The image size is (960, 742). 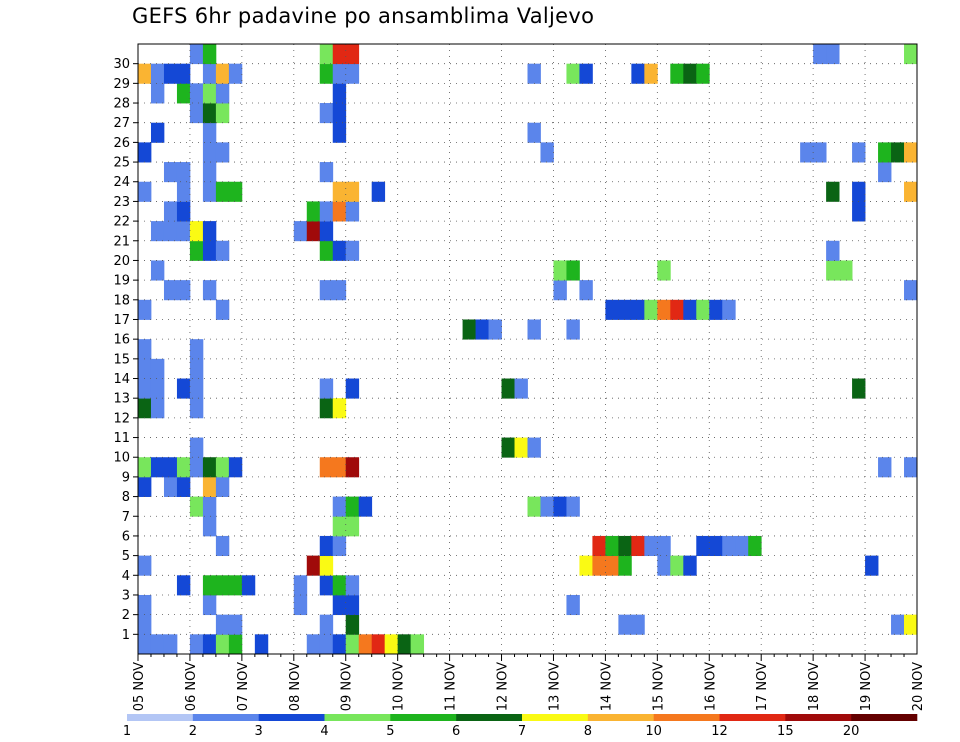 What do you see at coordinates (456, 731) in the screenshot?
I see `colorbar-label: 6` at bounding box center [456, 731].